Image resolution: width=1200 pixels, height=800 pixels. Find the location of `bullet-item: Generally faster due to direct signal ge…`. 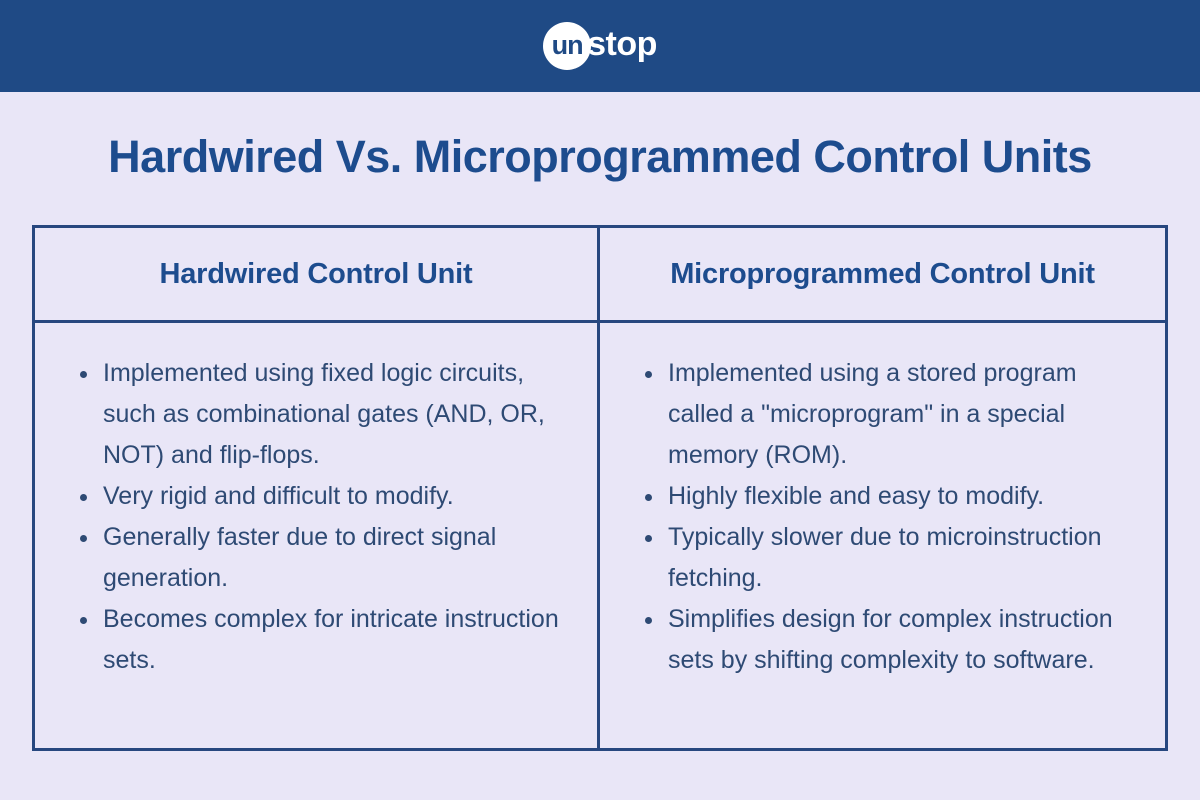

bullet-item: Generally faster due to direct signal ge… is located at coordinates (336, 558).